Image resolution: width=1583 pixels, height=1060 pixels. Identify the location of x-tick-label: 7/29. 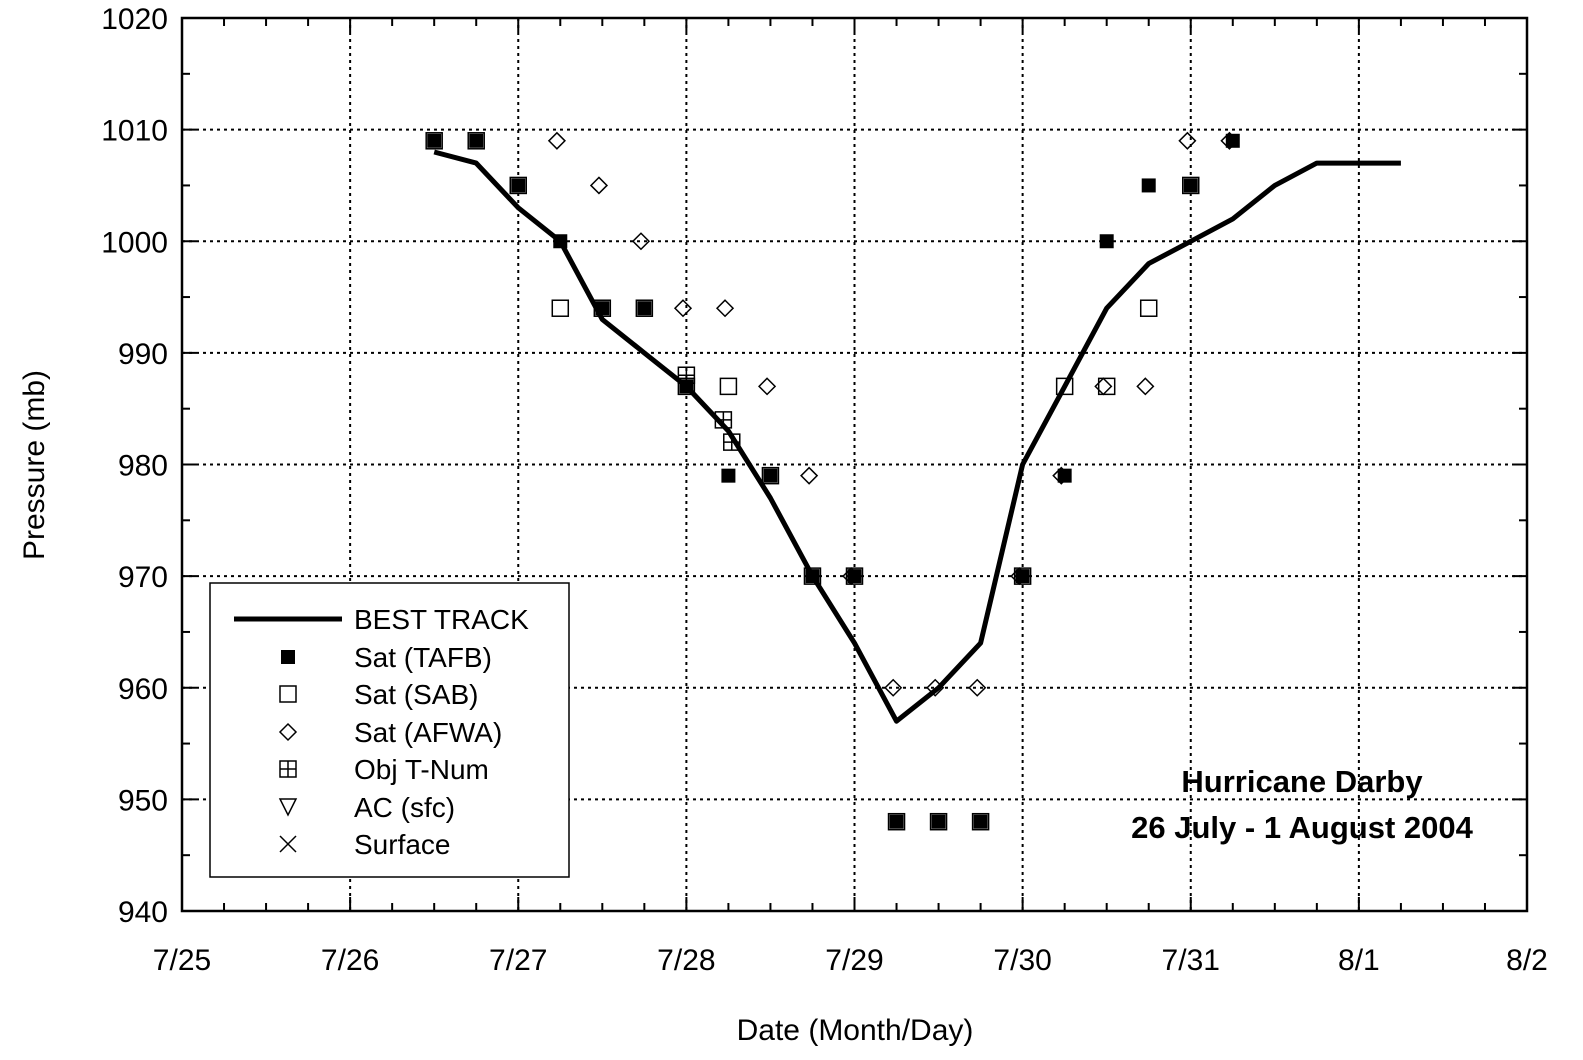
(854, 960).